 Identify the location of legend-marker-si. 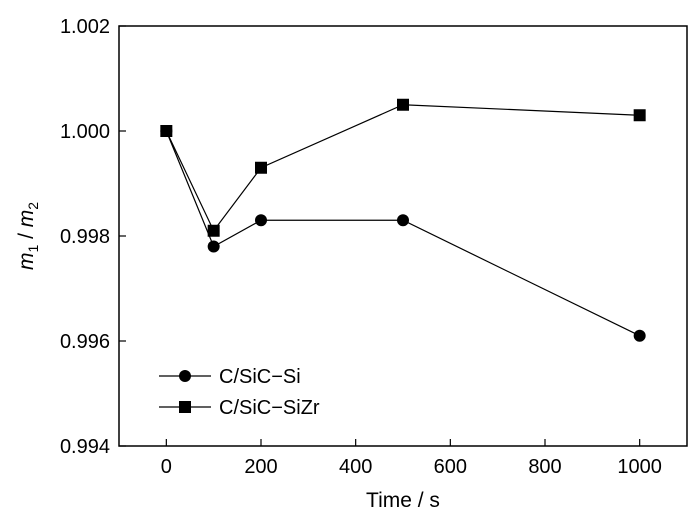
(185, 376).